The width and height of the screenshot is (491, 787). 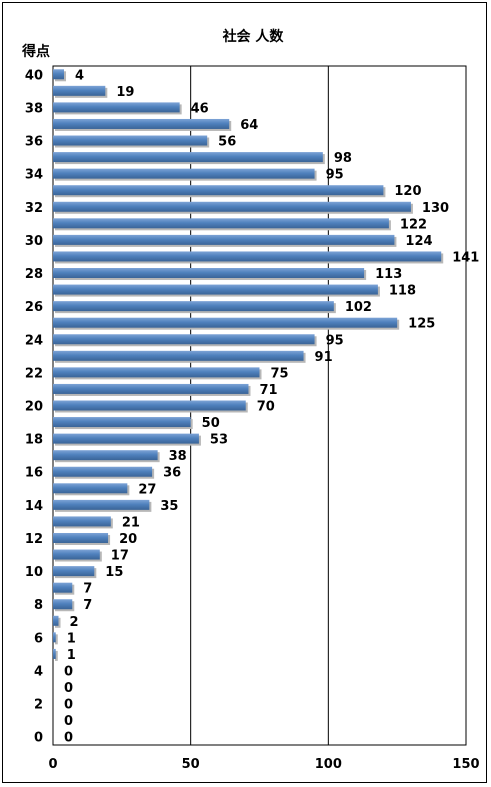 What do you see at coordinates (280, 373) in the screenshot?
I see `data-label: 75` at bounding box center [280, 373].